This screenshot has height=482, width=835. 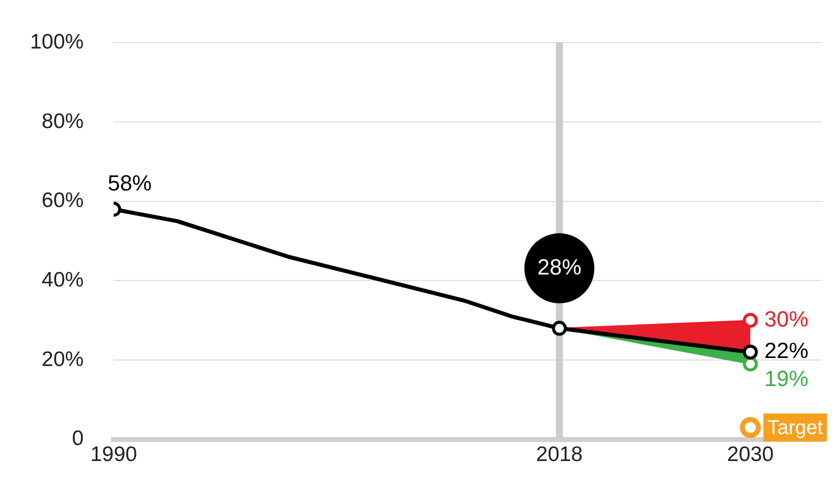 I want to click on y-tick-label: 20%, so click(x=63, y=359).